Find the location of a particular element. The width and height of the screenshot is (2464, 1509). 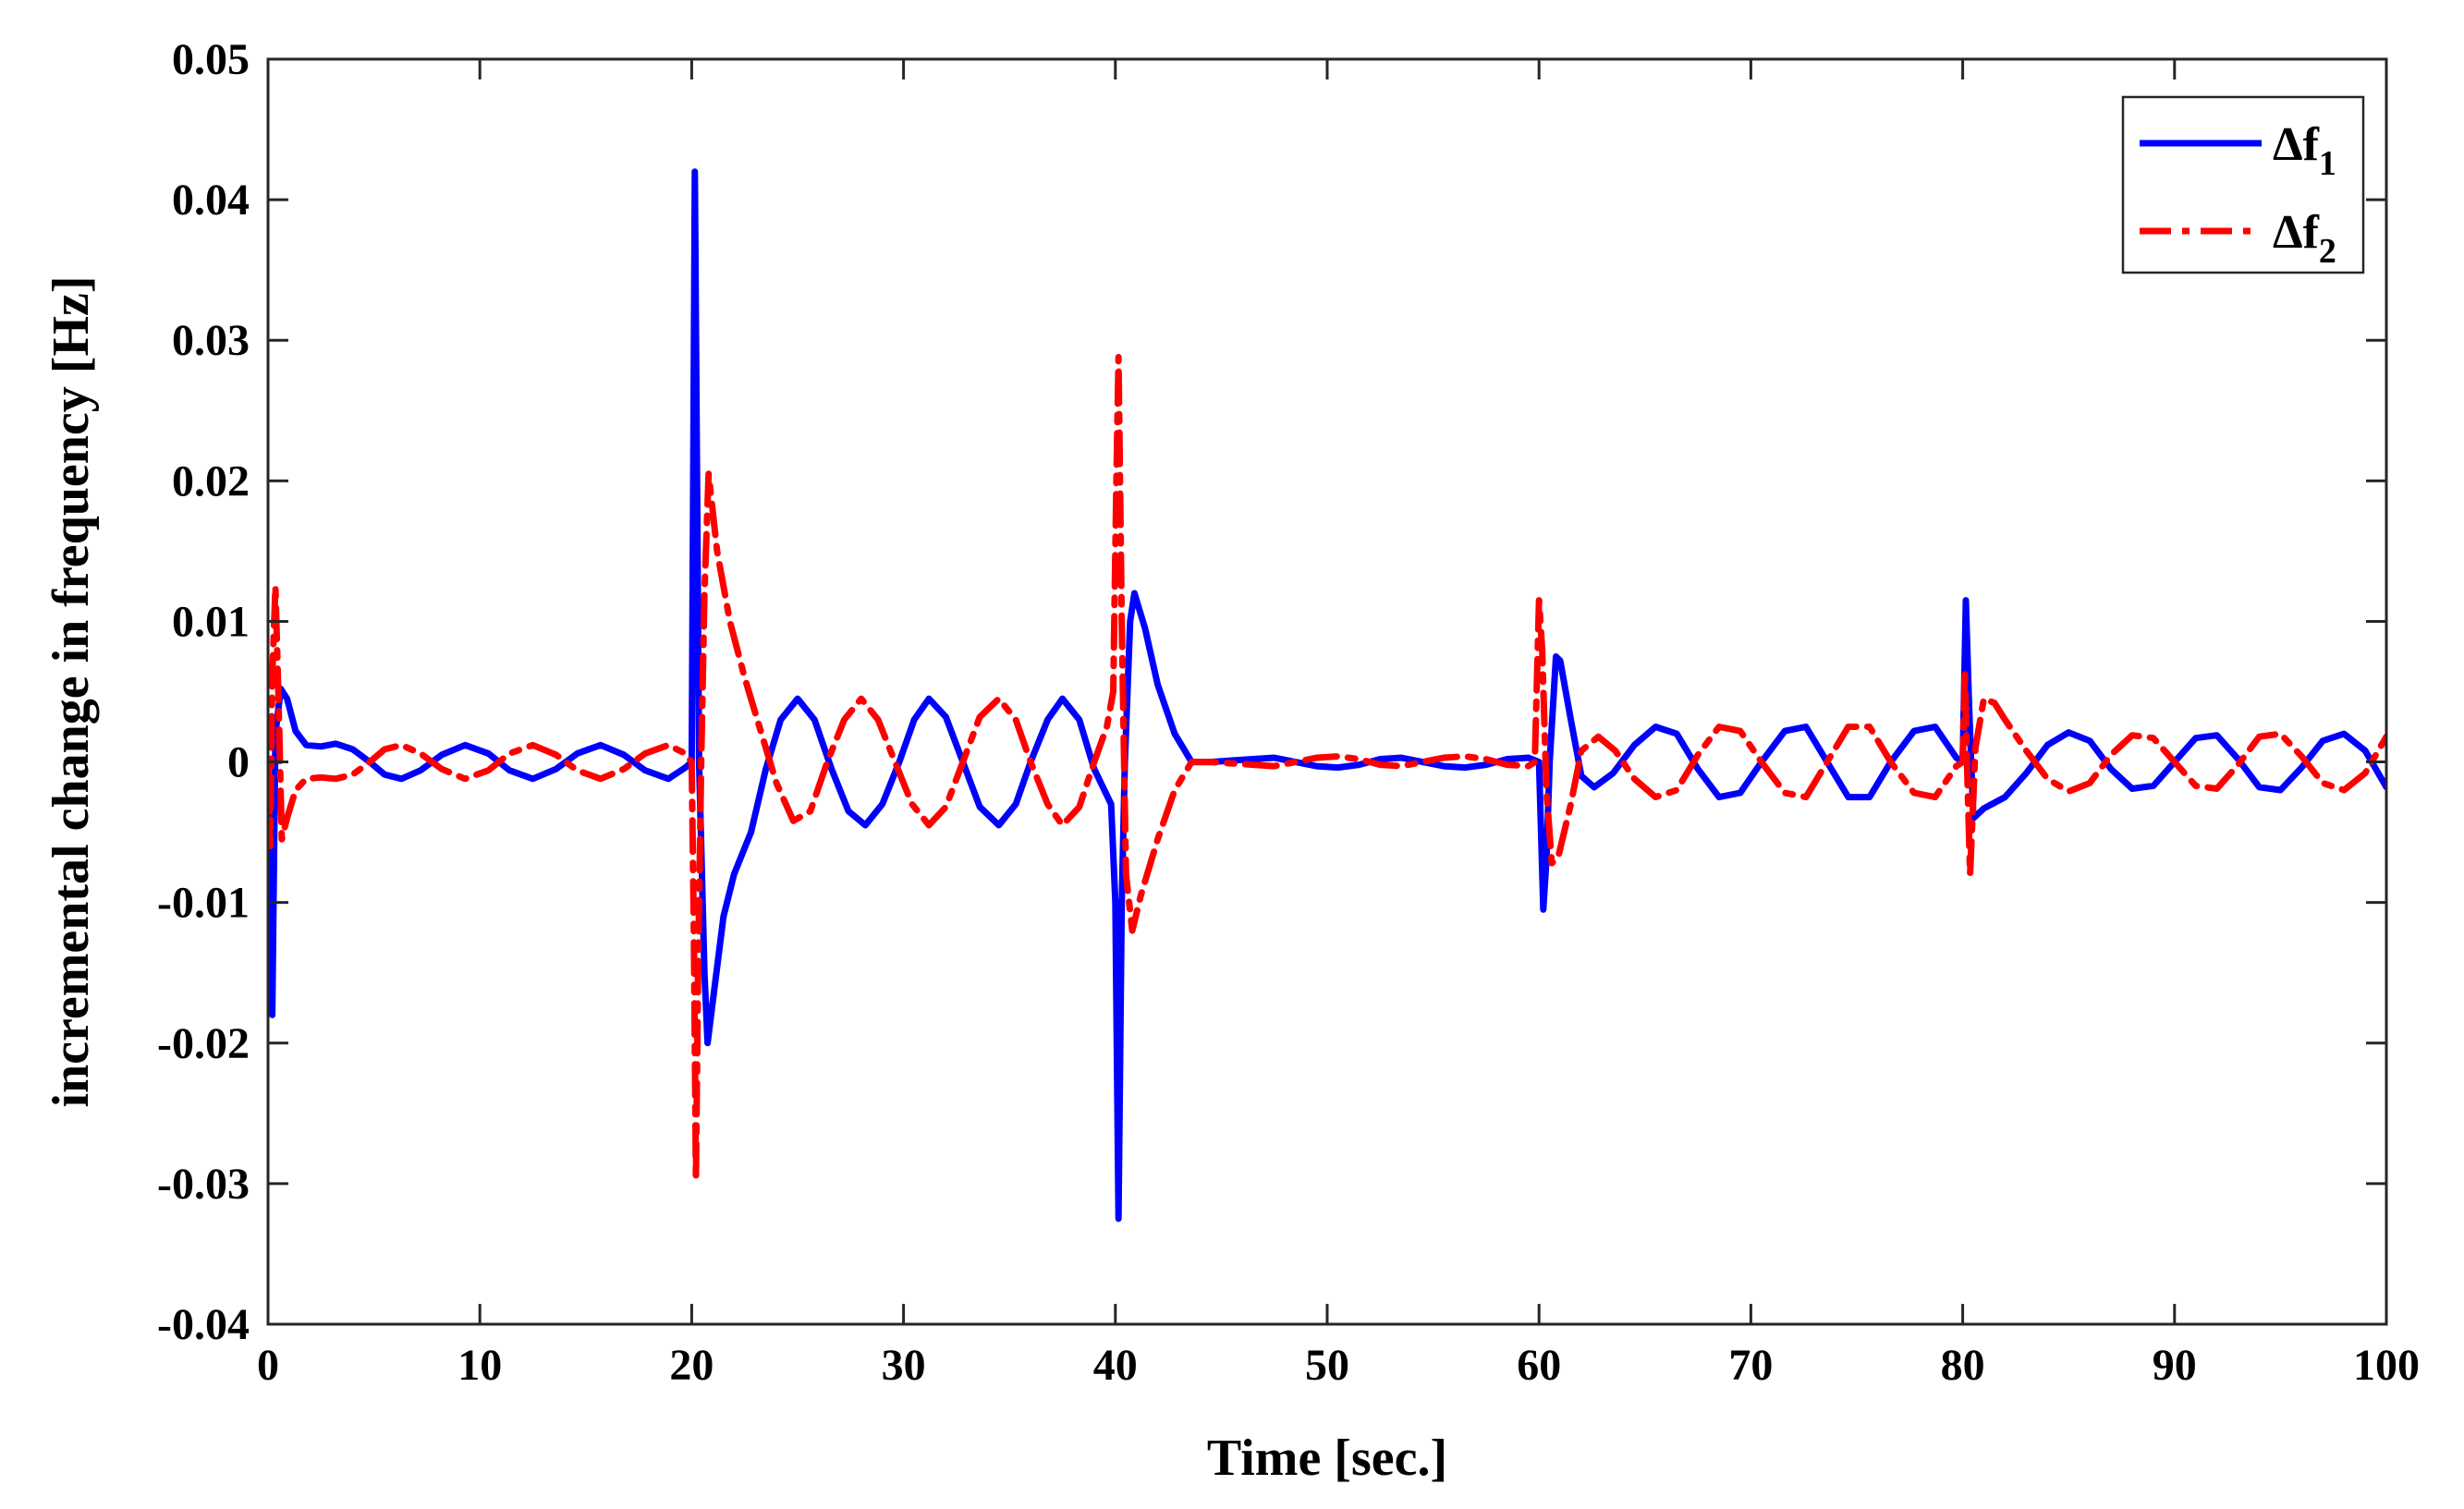

y-tick-label: 0.05 is located at coordinates (211, 59).